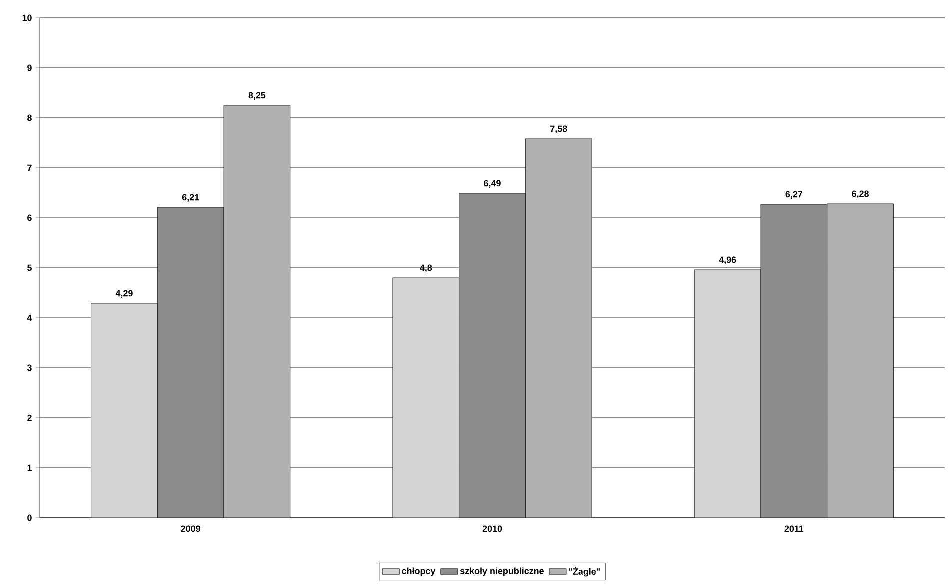 This screenshot has height=588, width=949. I want to click on x-tick-label: 2009, so click(190, 529).